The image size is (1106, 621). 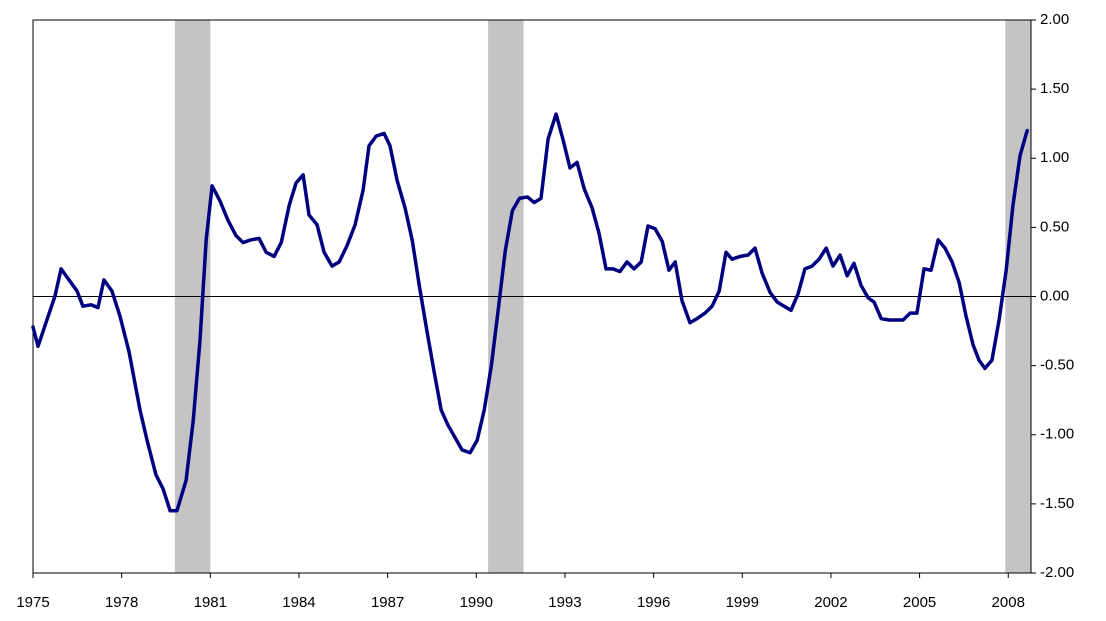 What do you see at coordinates (1057, 434) in the screenshot?
I see `y-tick-label: -1.00` at bounding box center [1057, 434].